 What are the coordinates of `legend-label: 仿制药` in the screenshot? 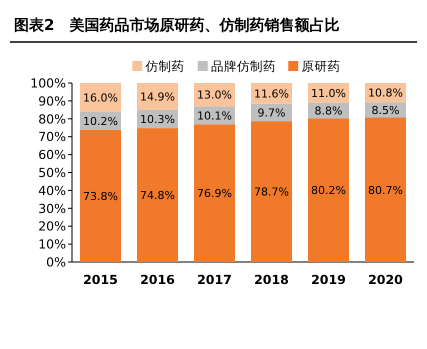 It's located at (164, 66).